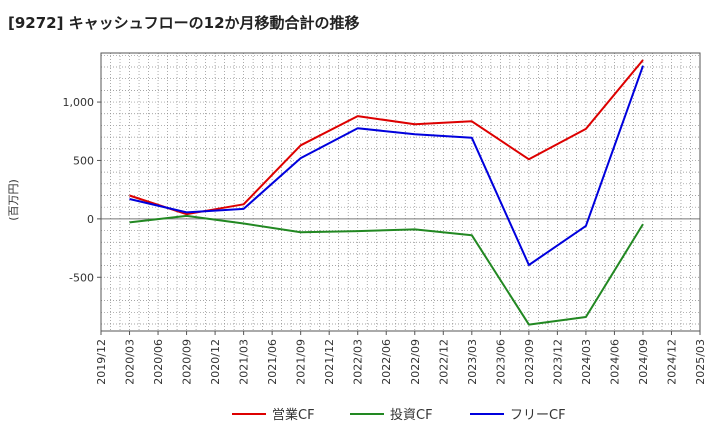 The height and width of the screenshot is (440, 720). What do you see at coordinates (386, 362) in the screenshot?
I see `x-tick-label: 2022/06` at bounding box center [386, 362].